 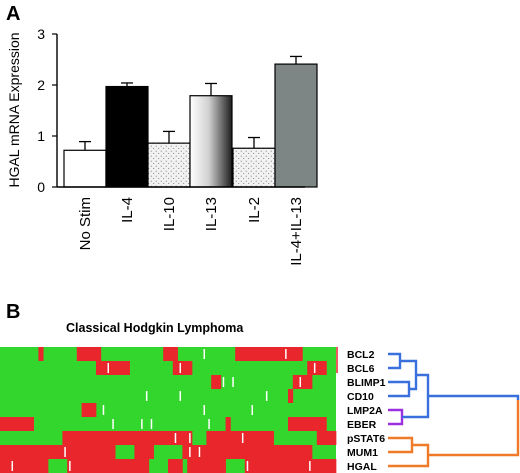 I want to click on category-label: IL-13, so click(x=211, y=214).